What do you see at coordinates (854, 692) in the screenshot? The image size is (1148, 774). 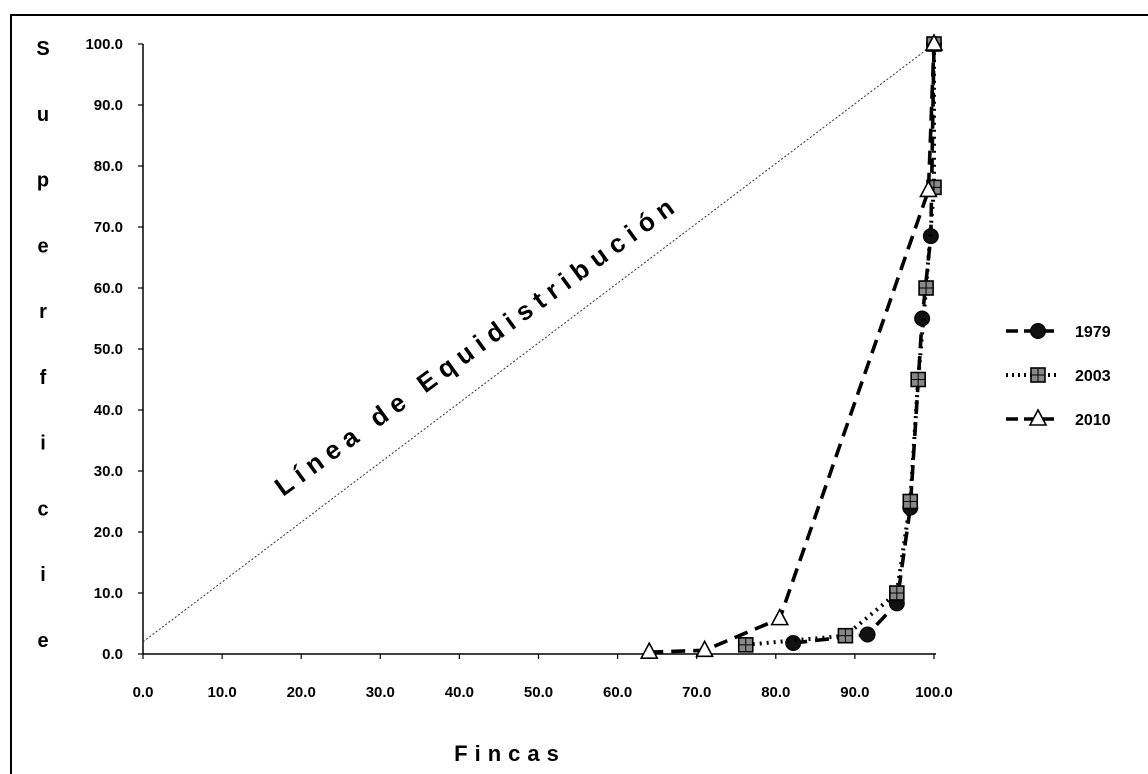 I see `x-tick-label: 90.0` at bounding box center [854, 692].